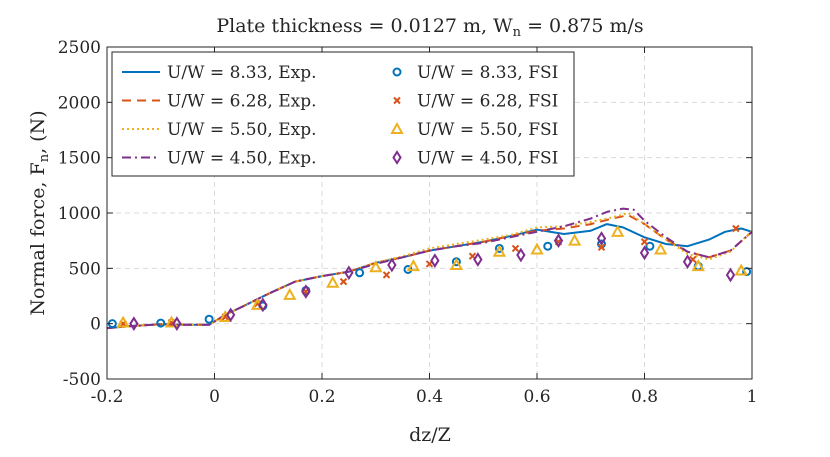 The width and height of the screenshot is (830, 457). What do you see at coordinates (38, 132) in the screenshot?
I see `y-axis-label-suffix: , (N)` at bounding box center [38, 132].